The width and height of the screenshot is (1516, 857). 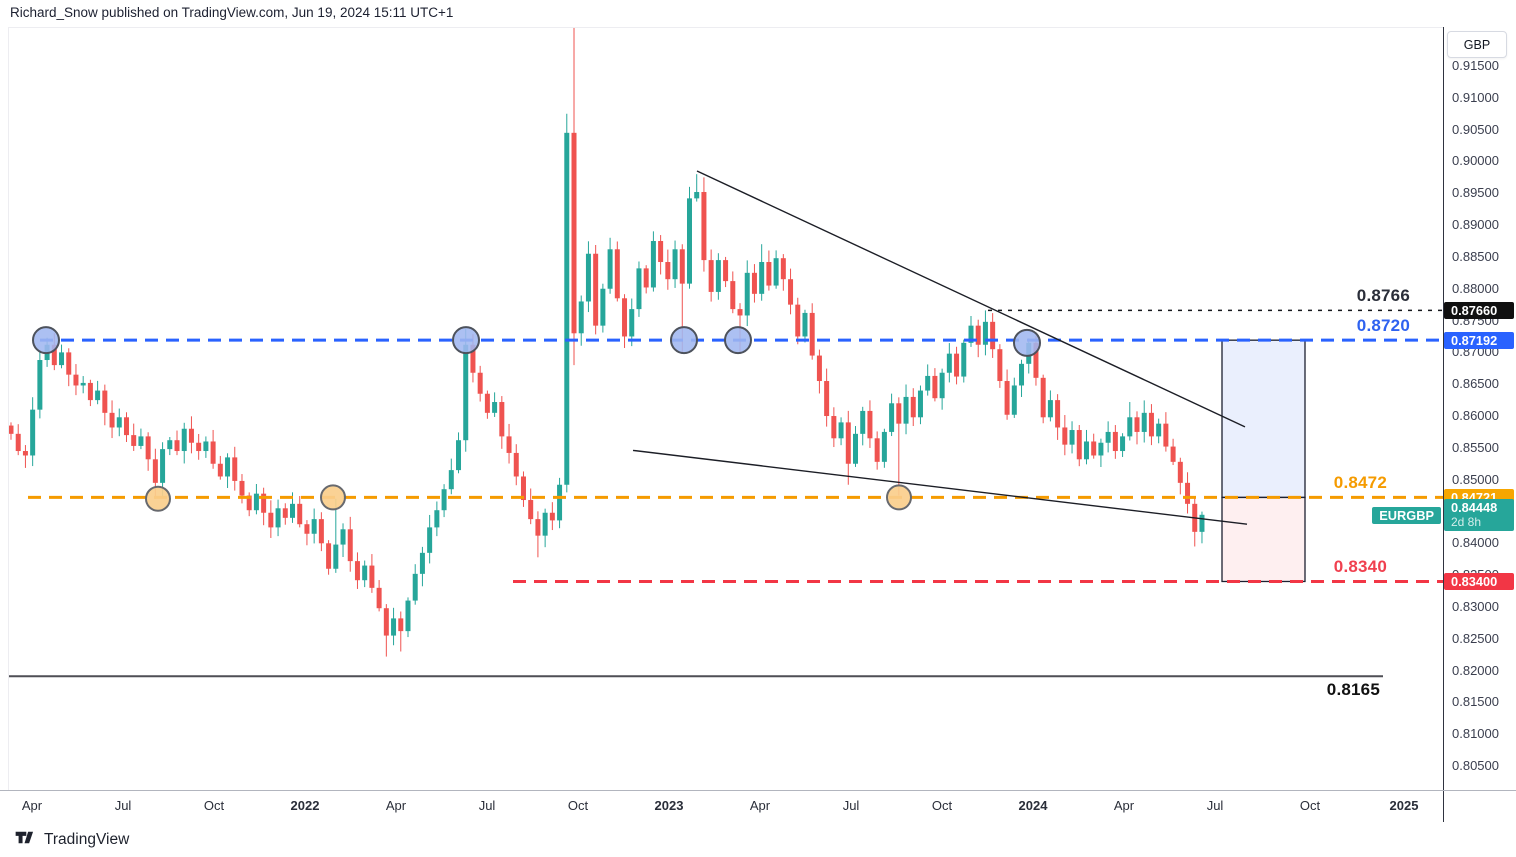 What do you see at coordinates (1475, 256) in the screenshot?
I see `price-tick-label: 0.88500` at bounding box center [1475, 256].